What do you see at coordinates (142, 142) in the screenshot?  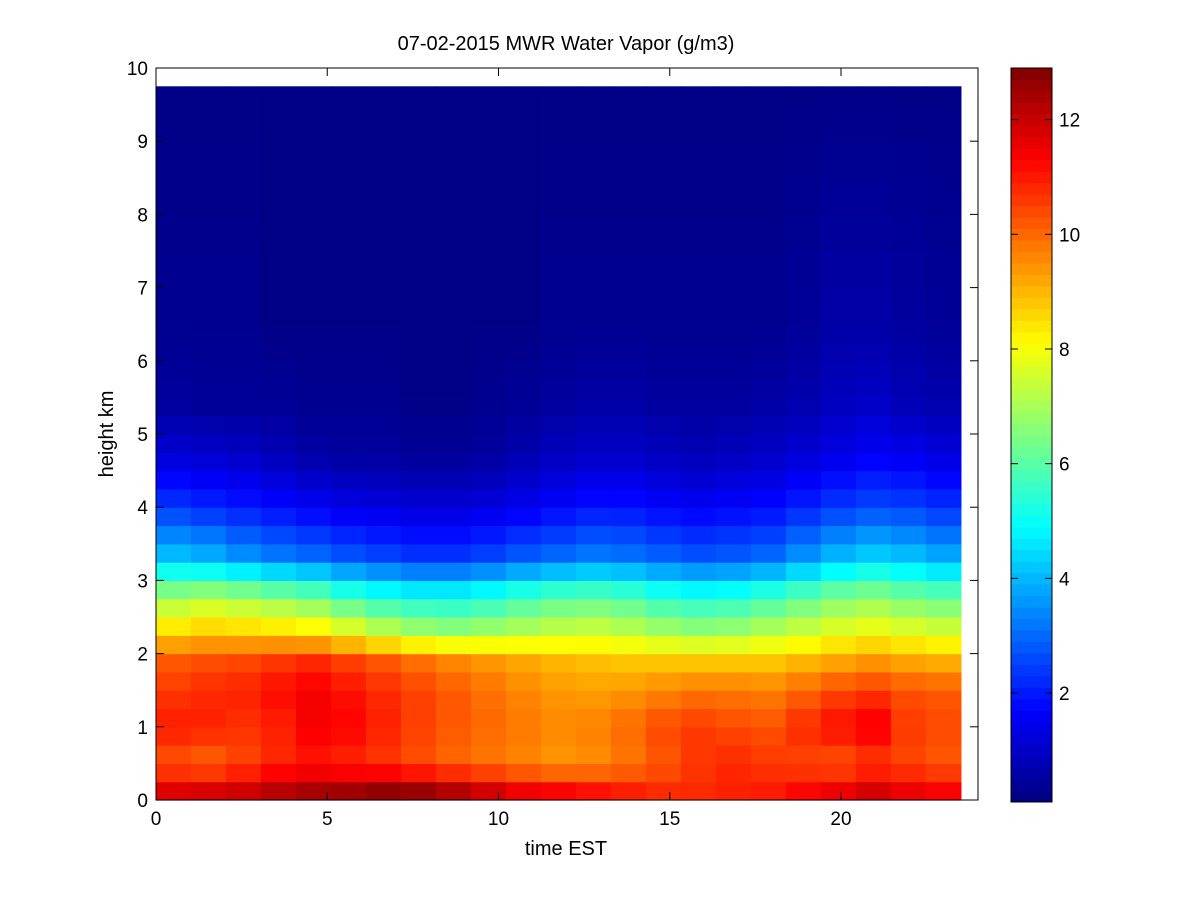 I see `y-tick-label: 9` at bounding box center [142, 142].